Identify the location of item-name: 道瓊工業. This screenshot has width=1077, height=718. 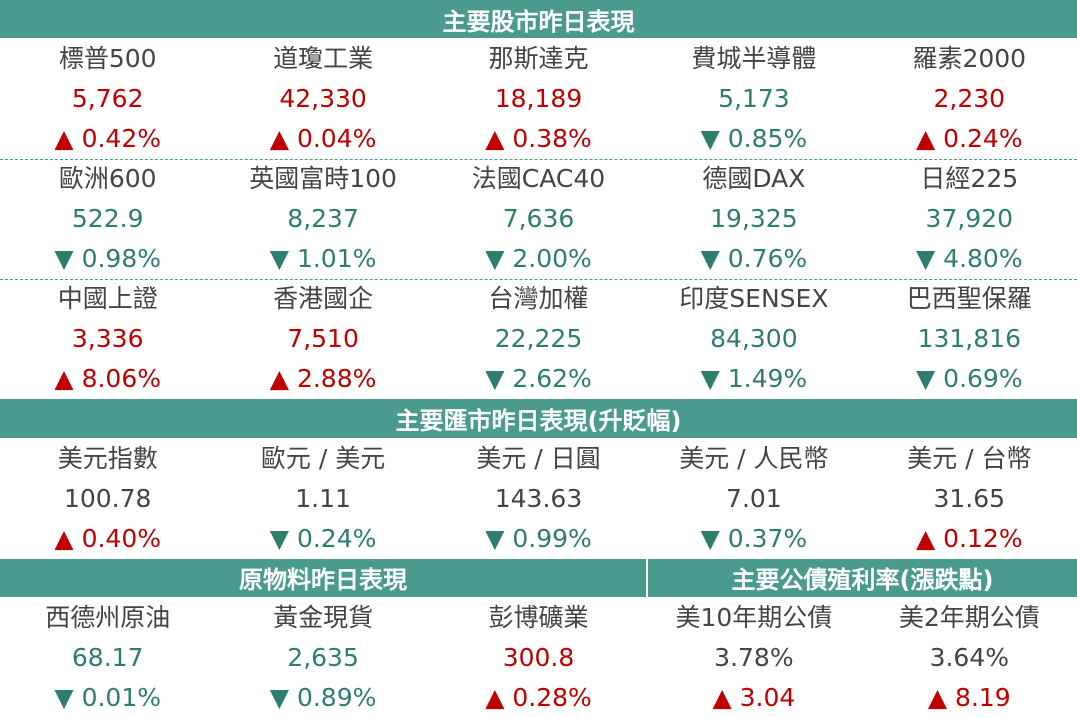
(323, 59).